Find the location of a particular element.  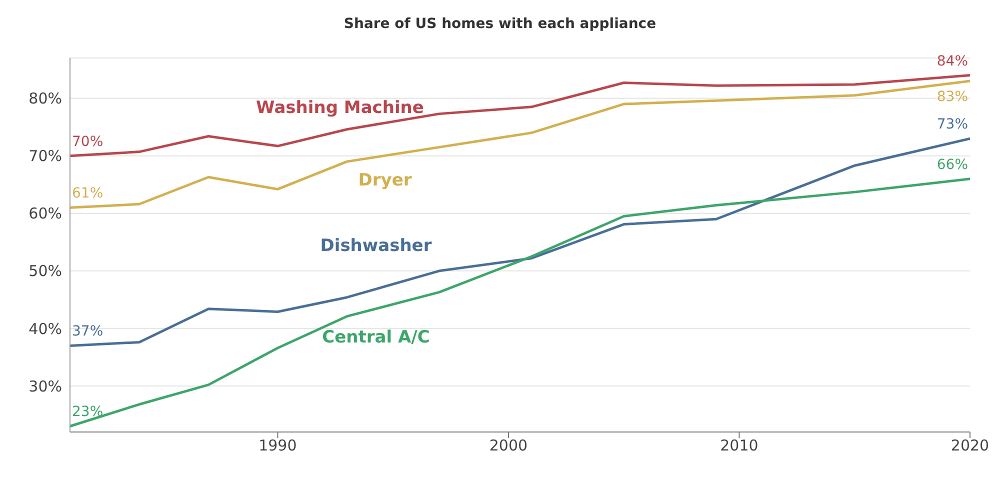

series-label: Central A/C is located at coordinates (376, 338).